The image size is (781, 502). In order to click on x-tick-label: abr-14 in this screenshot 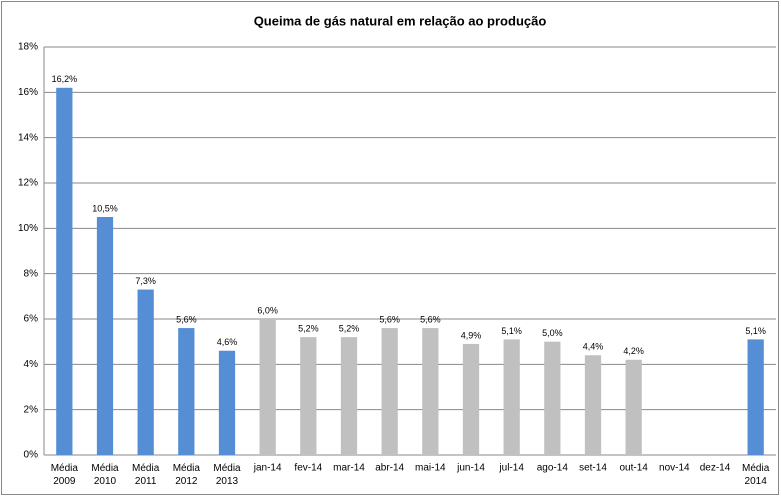, I will do `click(389, 468)`.